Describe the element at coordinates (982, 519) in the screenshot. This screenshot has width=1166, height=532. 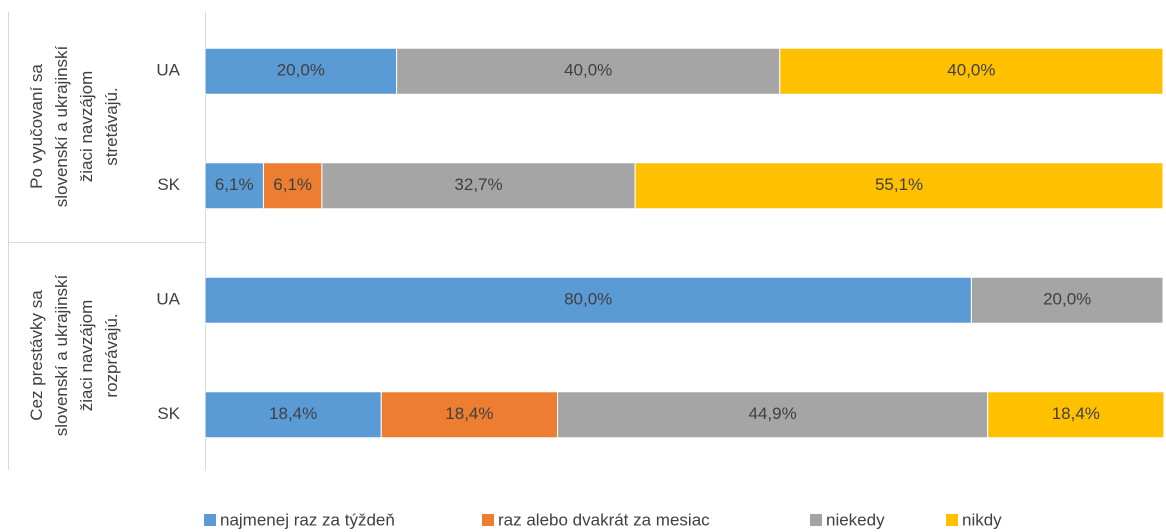
I see `legend-label: nikdy` at that location.